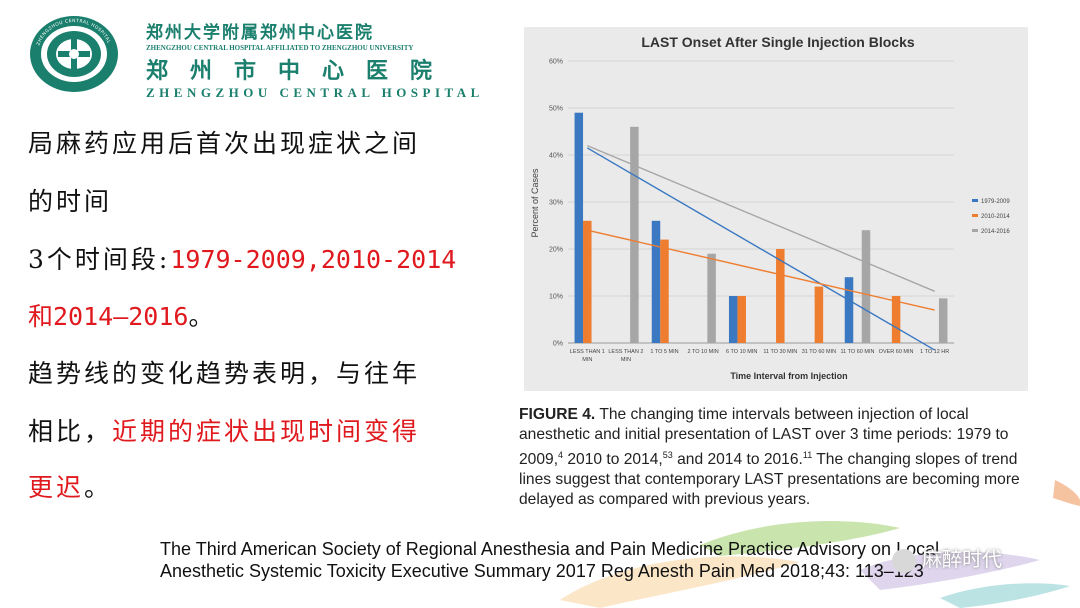  I want to click on trendline-1979-2009, so click(761, 249).